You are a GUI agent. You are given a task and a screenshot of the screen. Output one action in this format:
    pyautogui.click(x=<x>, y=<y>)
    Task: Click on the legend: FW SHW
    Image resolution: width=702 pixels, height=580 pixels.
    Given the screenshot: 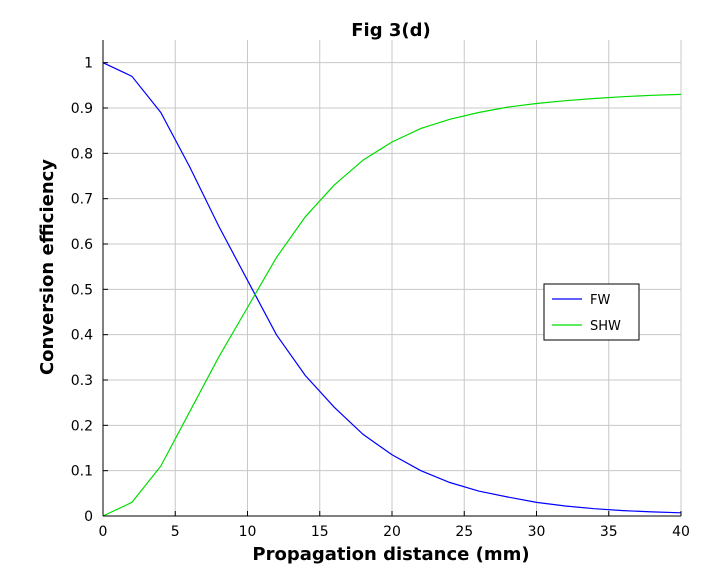 What is the action you would take?
    pyautogui.click(x=591, y=312)
    